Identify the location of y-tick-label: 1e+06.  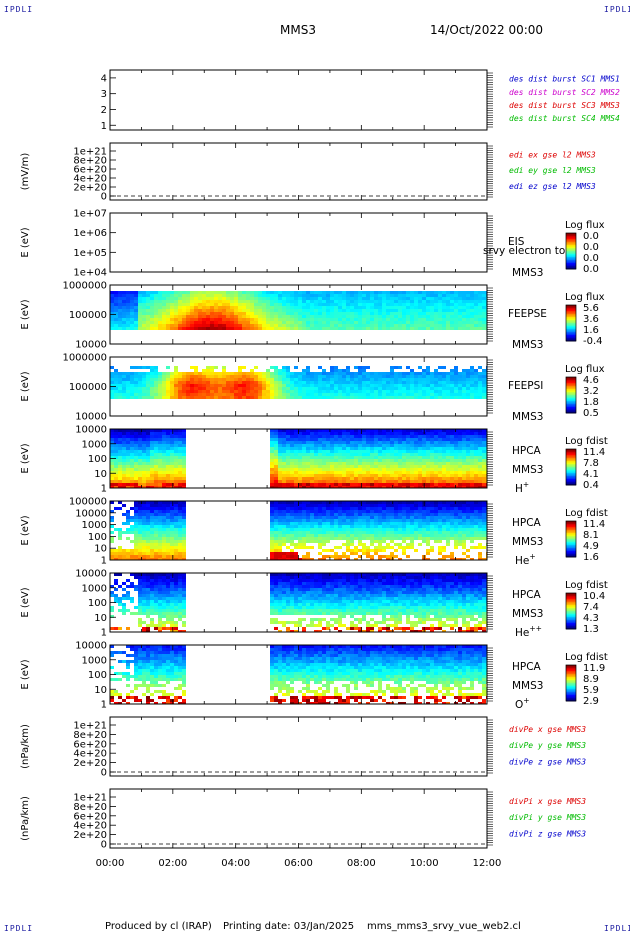
(90, 233).